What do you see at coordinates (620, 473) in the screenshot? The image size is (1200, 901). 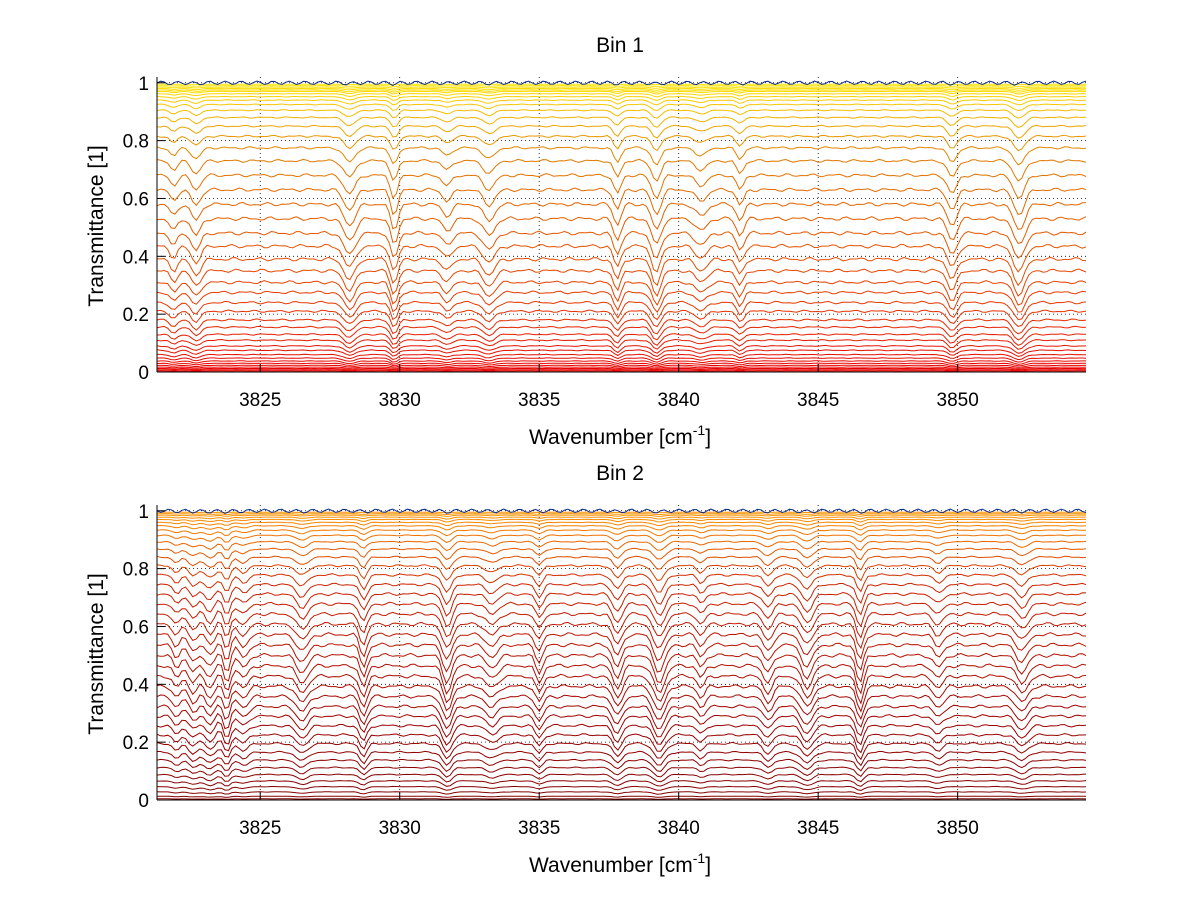 I see `chart-title-bin-2: Bin 2` at bounding box center [620, 473].